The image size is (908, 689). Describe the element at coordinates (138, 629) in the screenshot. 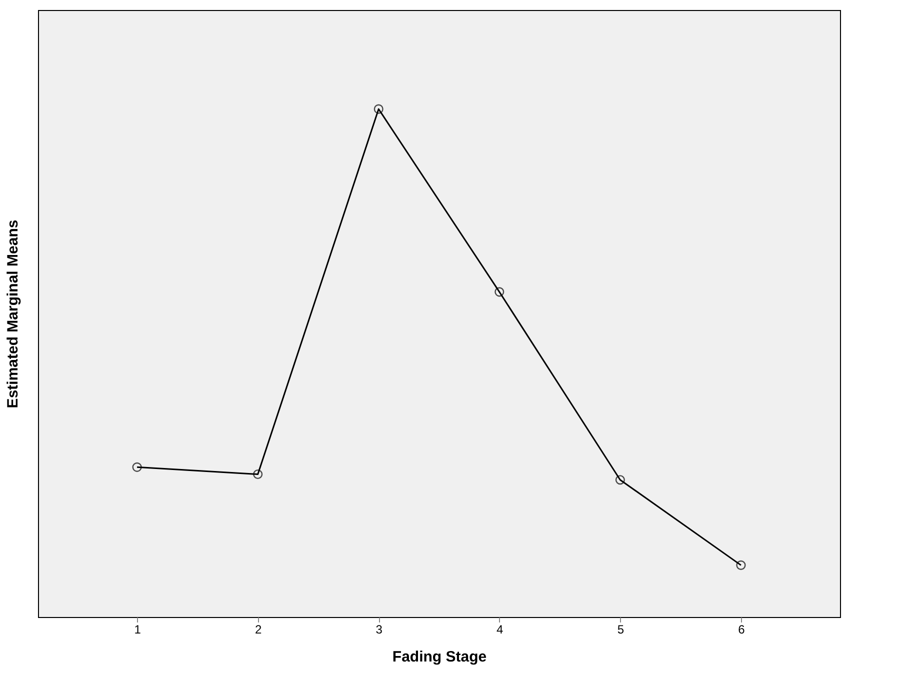

I see `x-tick-label: 1` at that location.